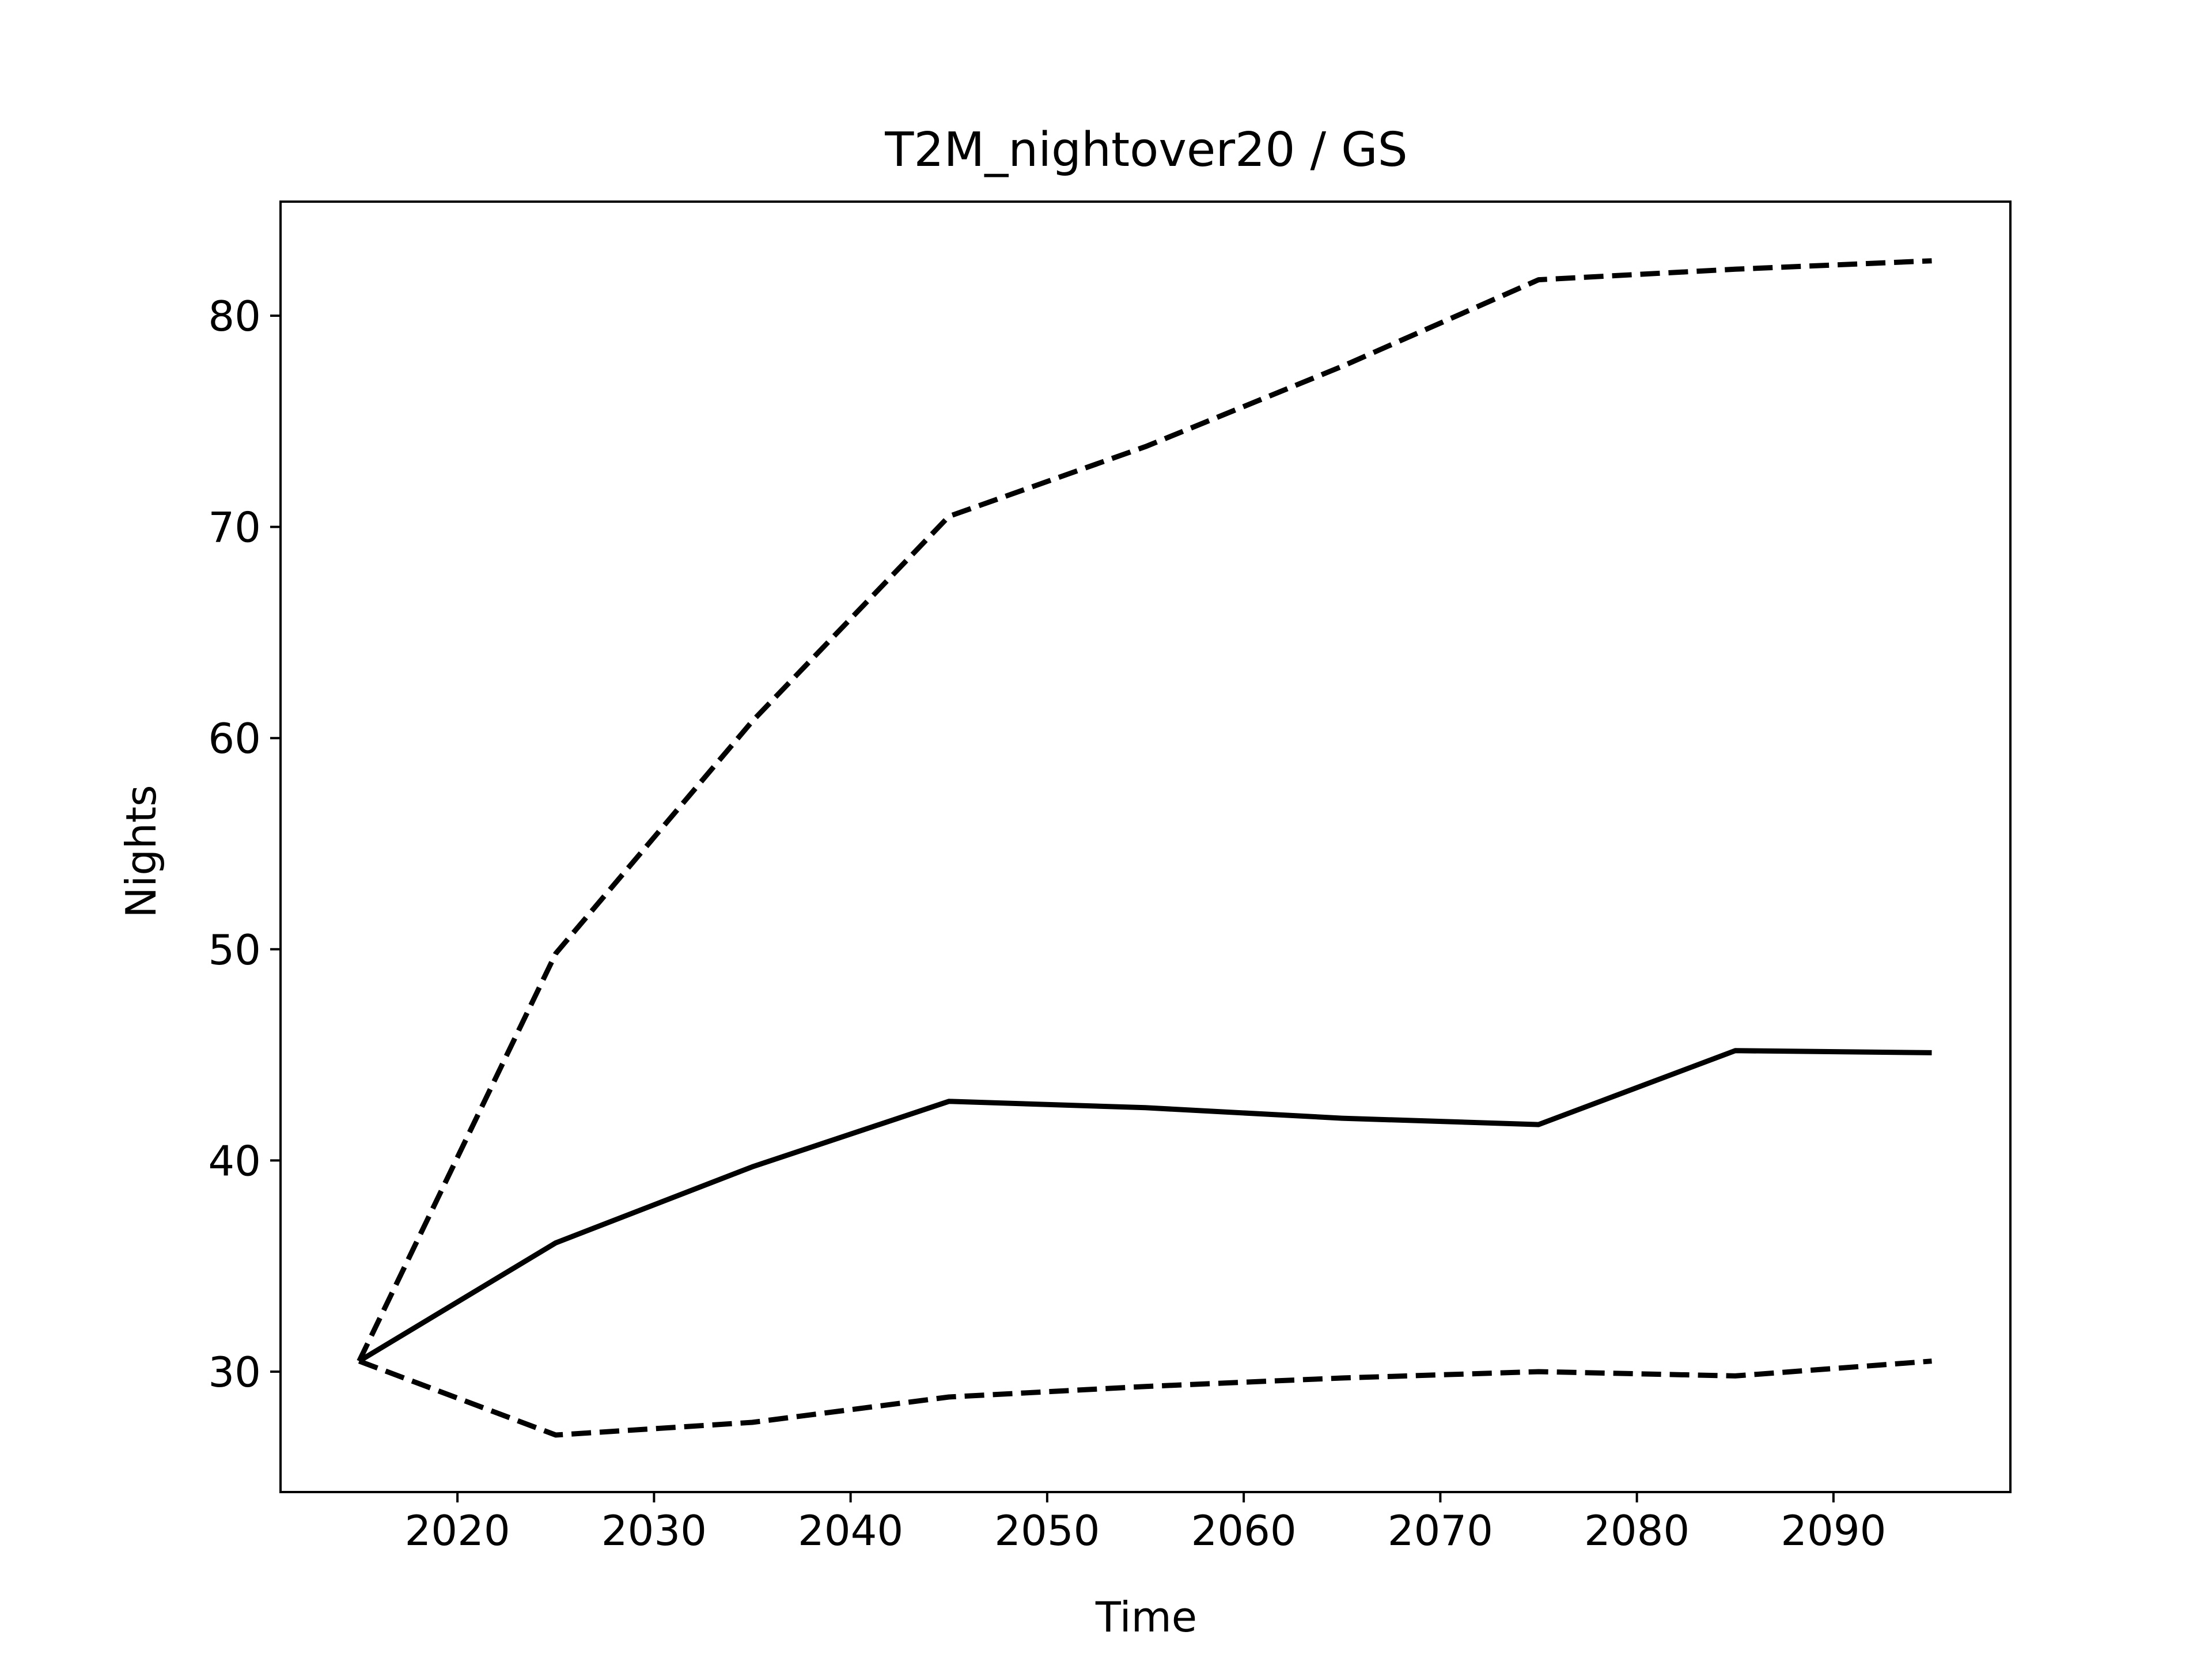 Image resolution: width=2212 pixels, height=1662 pixels. I want to click on x-tick-label-2020: 2020, so click(457, 1530).